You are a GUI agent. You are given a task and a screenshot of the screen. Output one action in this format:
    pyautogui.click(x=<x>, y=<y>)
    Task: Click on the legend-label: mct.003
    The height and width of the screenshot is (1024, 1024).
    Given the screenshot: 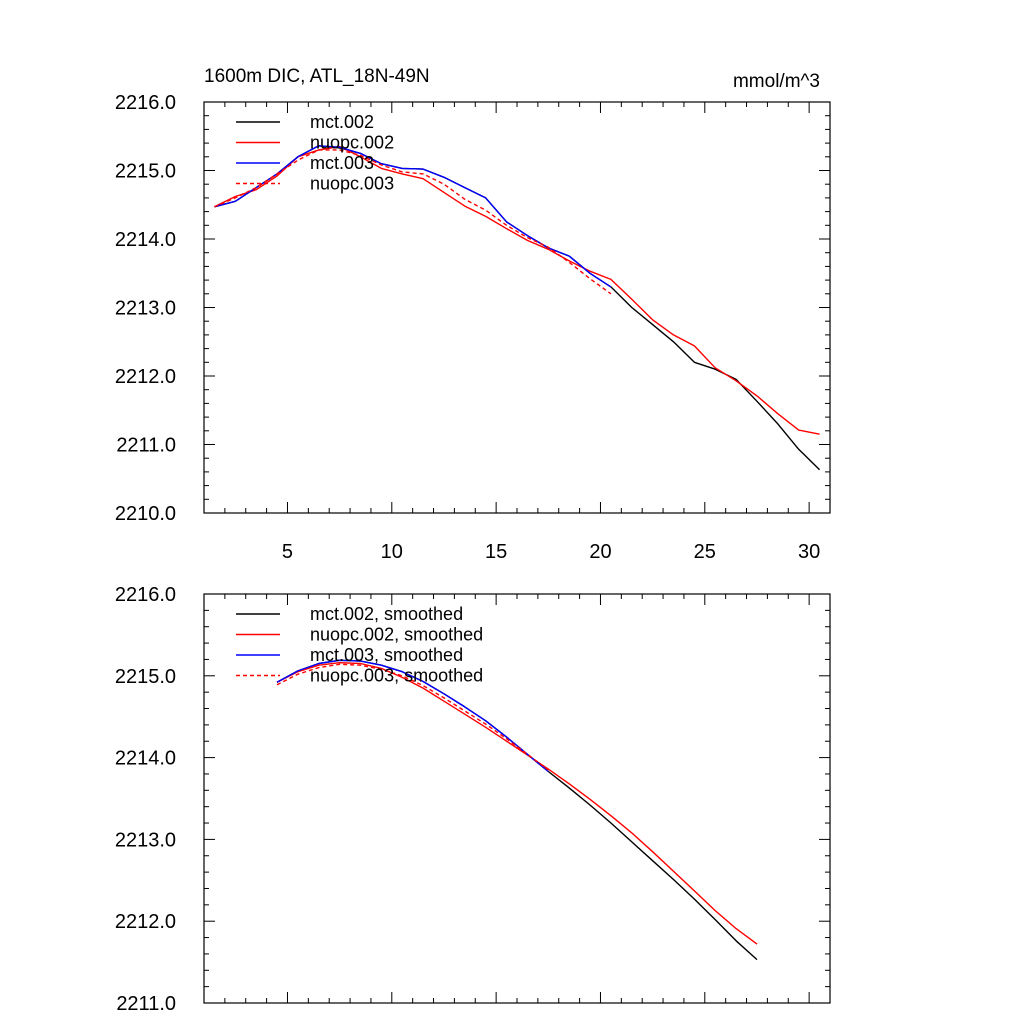 What is the action you would take?
    pyautogui.click(x=342, y=163)
    